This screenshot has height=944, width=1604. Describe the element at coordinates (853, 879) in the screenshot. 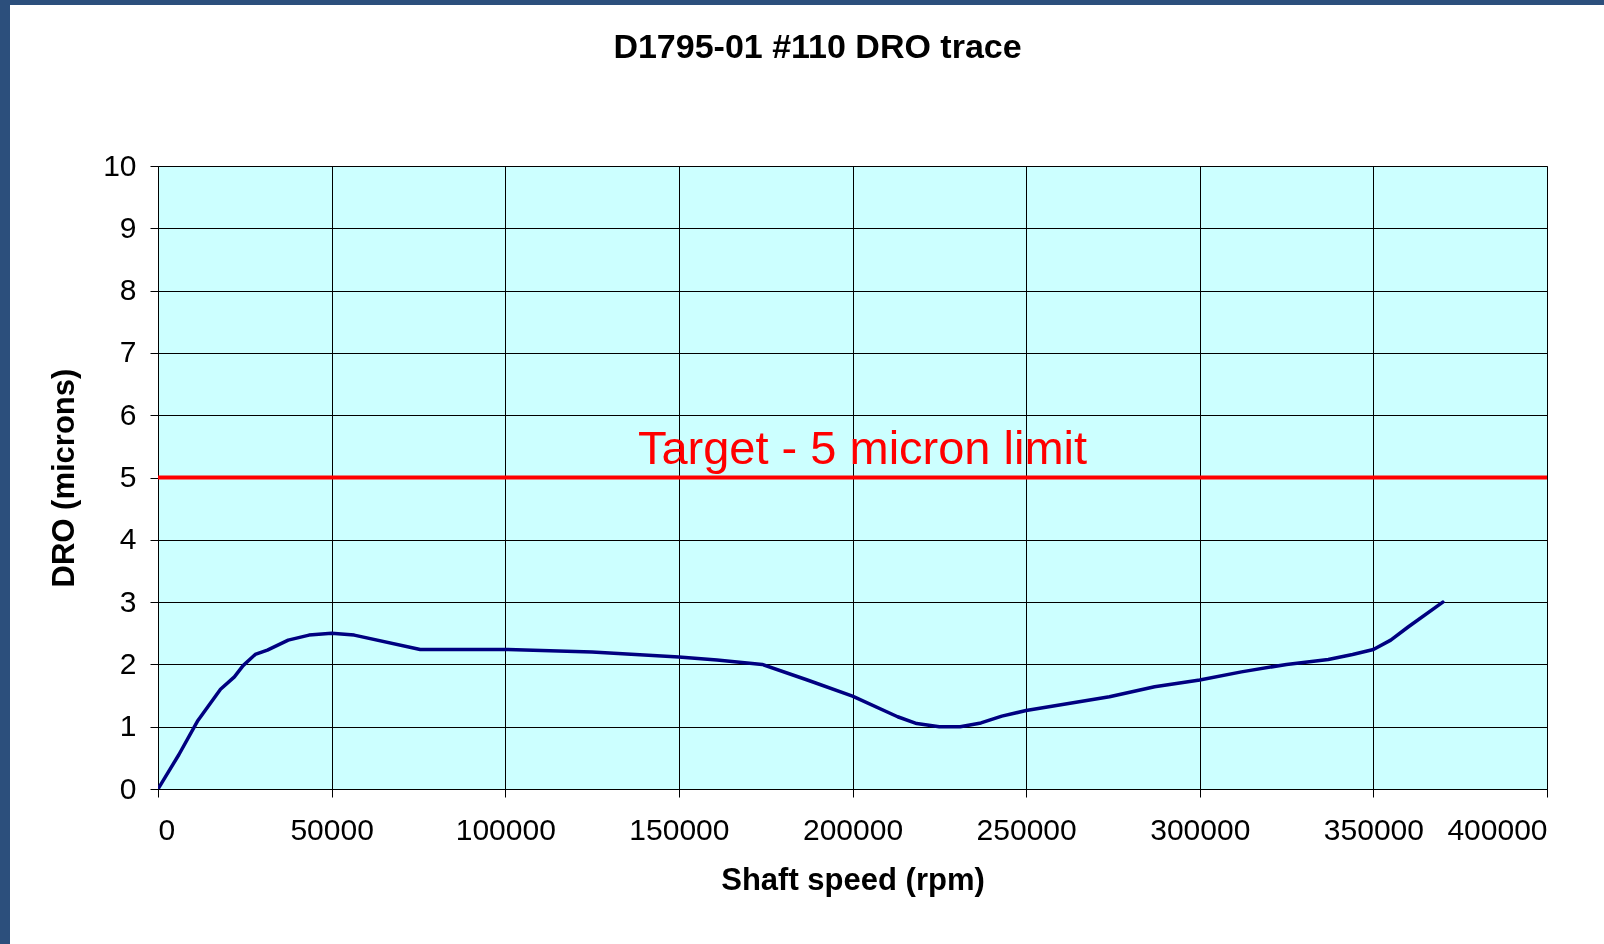

I see `x-axis-title: Shaft speed (rpm)` at that location.